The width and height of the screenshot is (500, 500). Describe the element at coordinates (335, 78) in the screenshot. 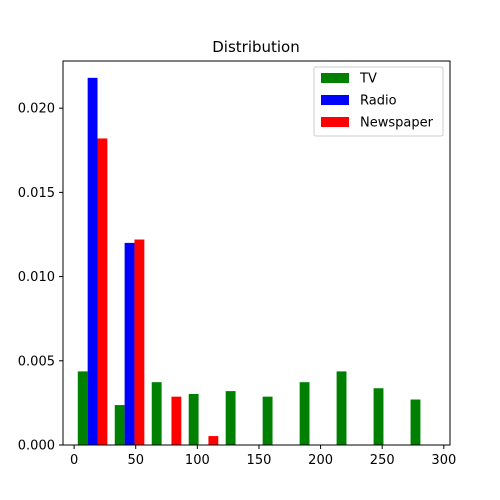

I see `legend-swatch-tv` at that location.